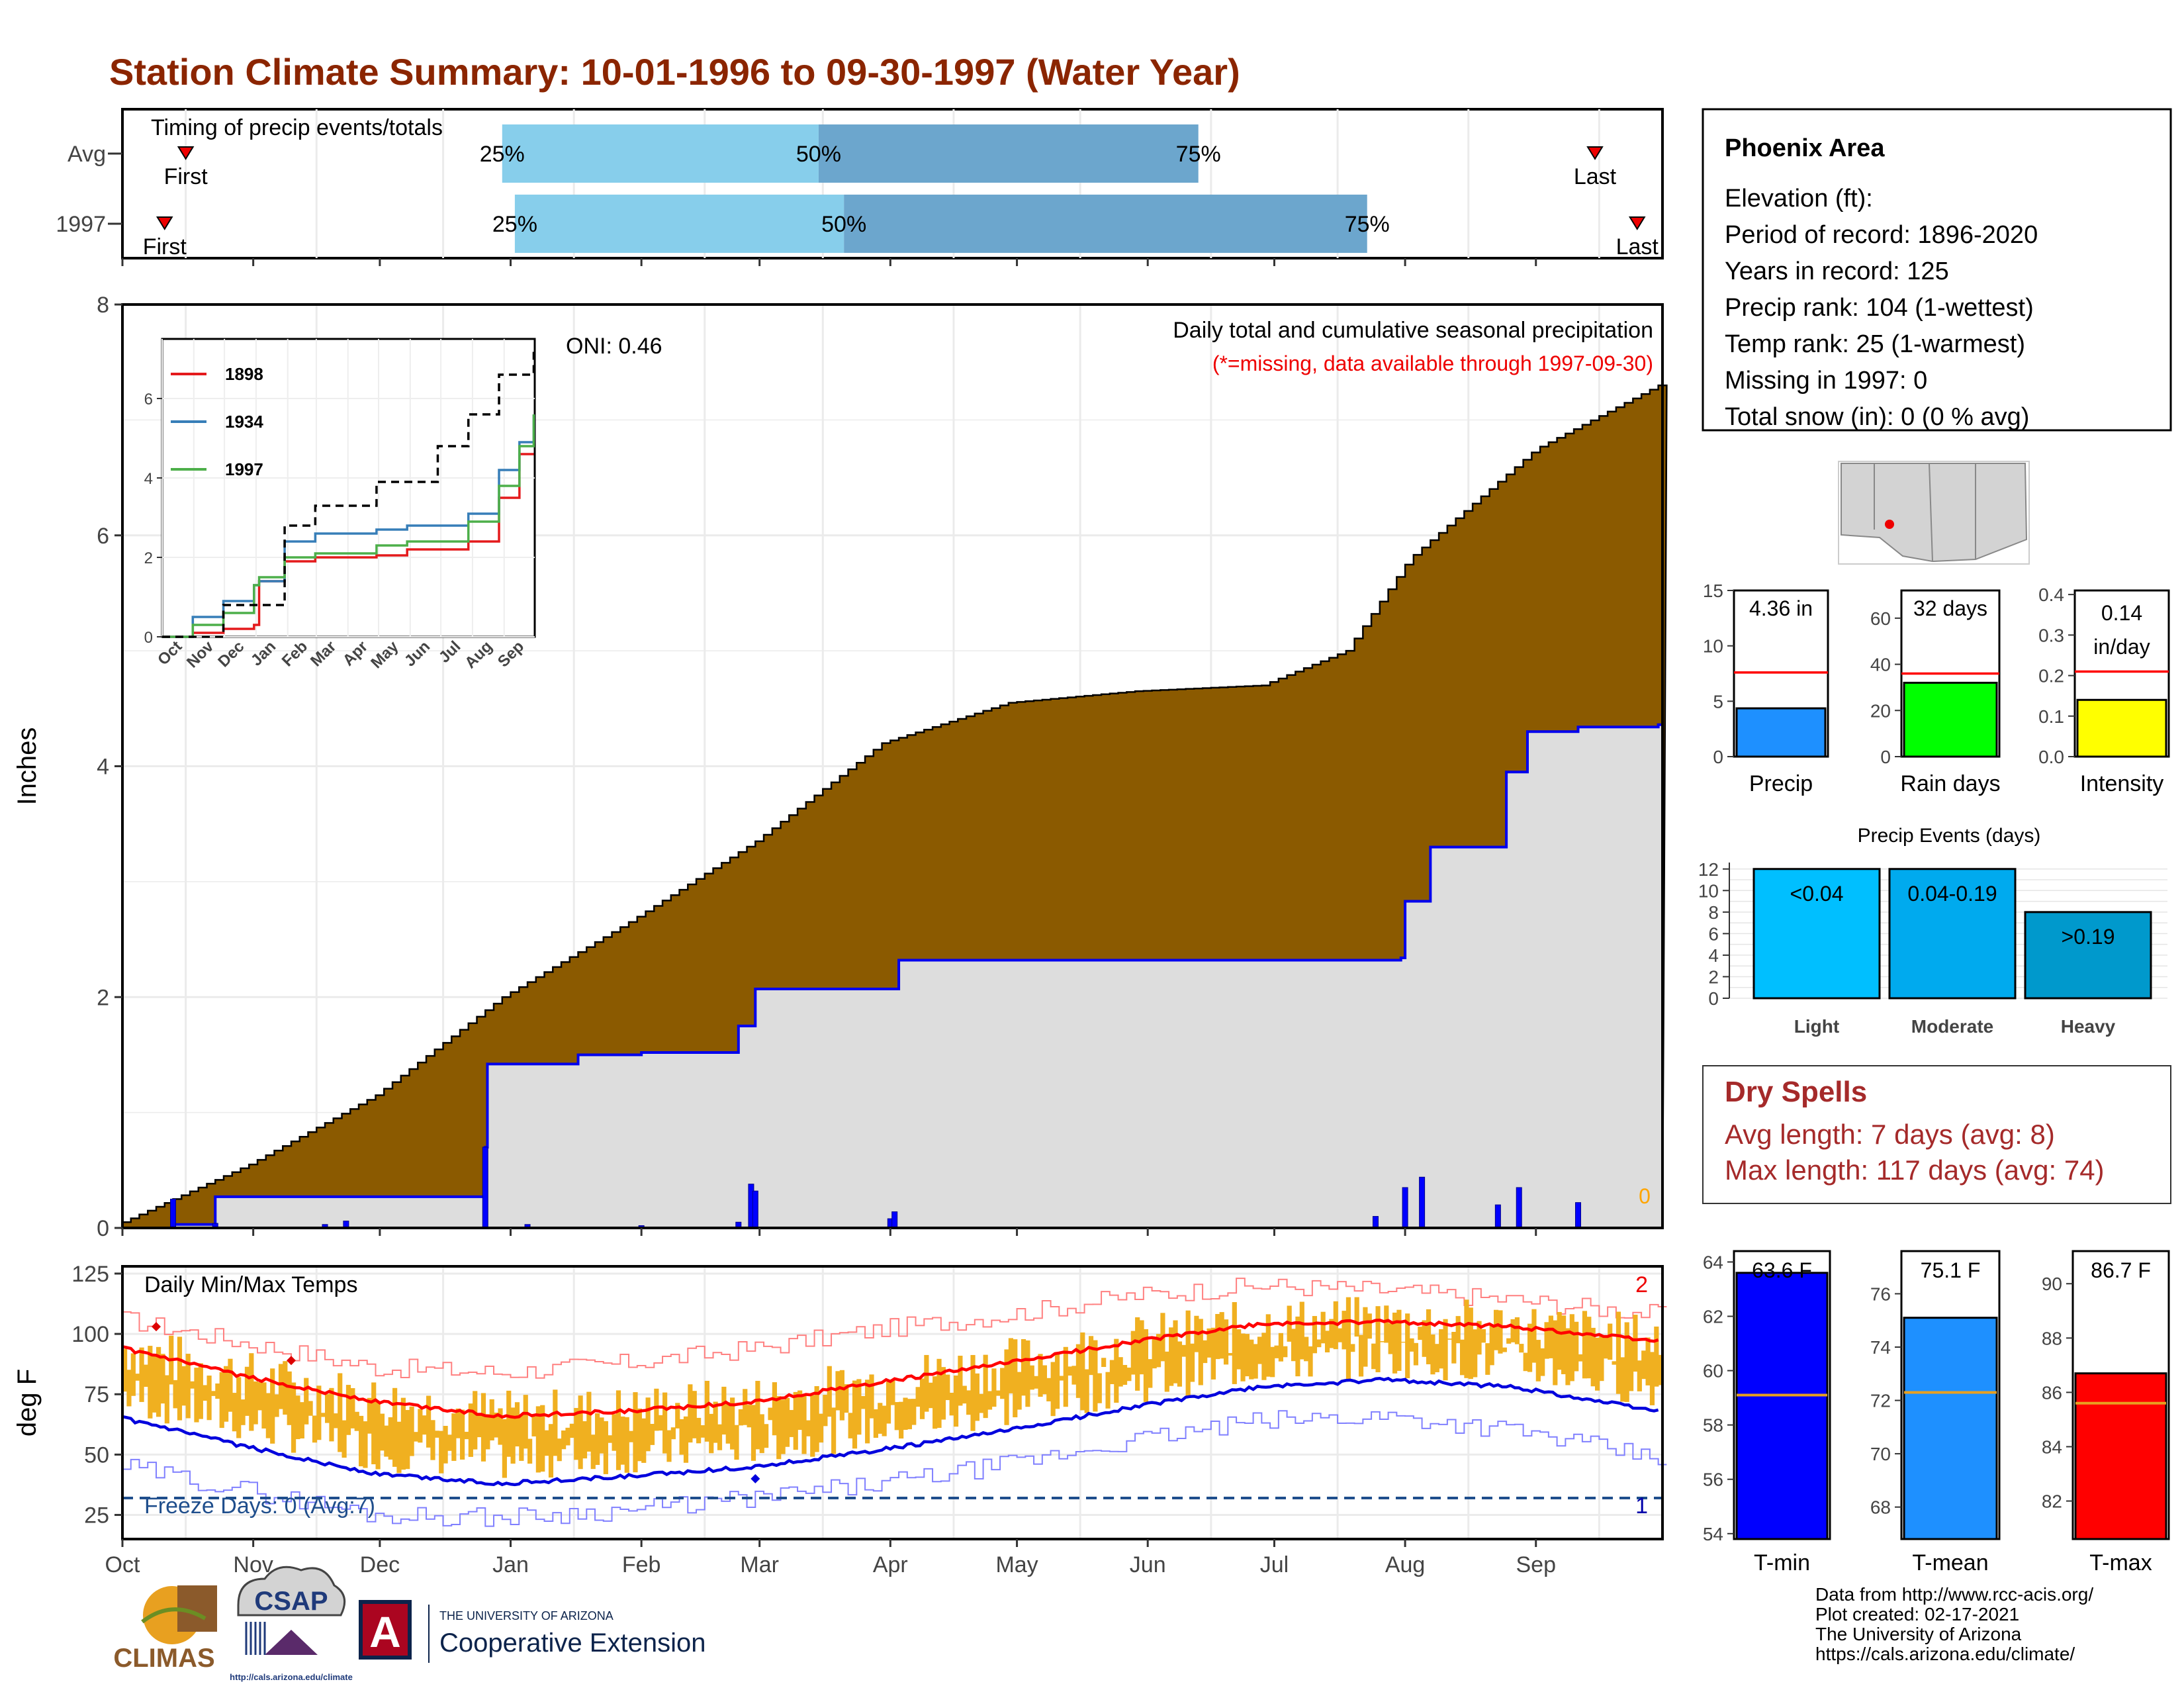  I want to click on temp-bar-T-max, so click(2120, 1456).